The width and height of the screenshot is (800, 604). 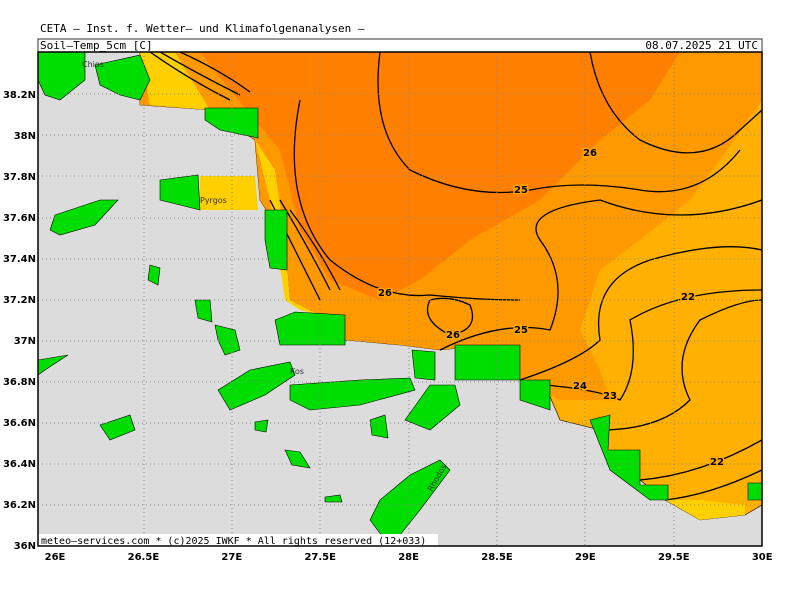 What do you see at coordinates (408, 557) in the screenshot?
I see `lon-label: 28E` at bounding box center [408, 557].